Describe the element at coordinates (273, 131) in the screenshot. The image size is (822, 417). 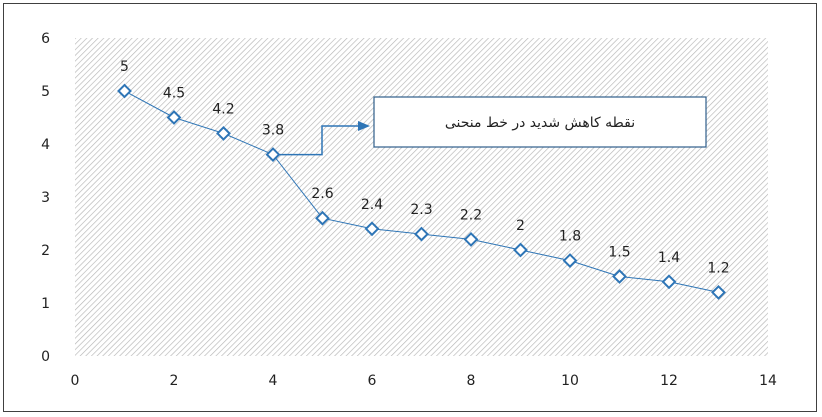
I see `data-label: 3.8` at that location.